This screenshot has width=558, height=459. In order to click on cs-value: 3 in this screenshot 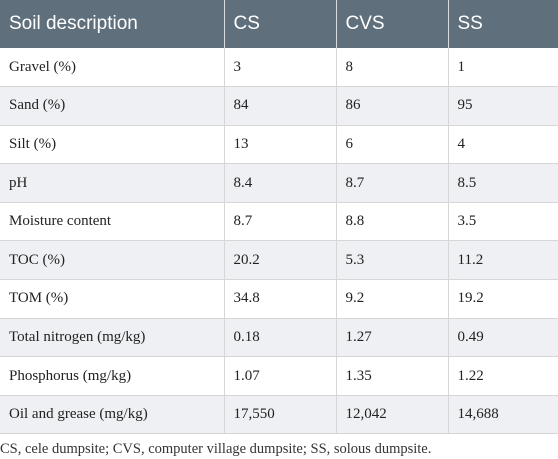, I will do `click(280, 68)`.